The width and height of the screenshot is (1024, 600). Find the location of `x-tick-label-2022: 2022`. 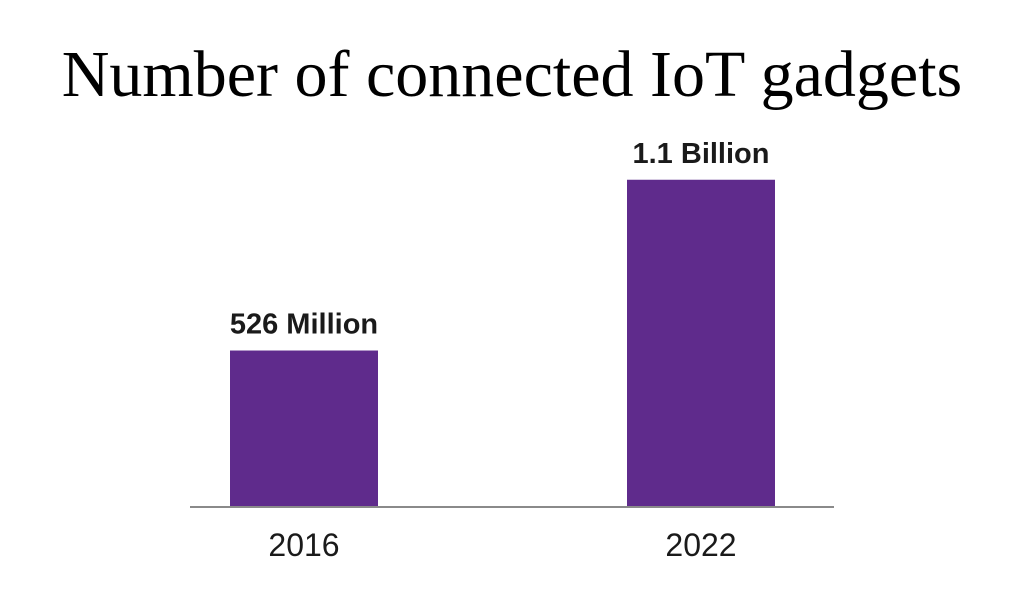

x-tick-label-2022: 2022 is located at coordinates (700, 545).